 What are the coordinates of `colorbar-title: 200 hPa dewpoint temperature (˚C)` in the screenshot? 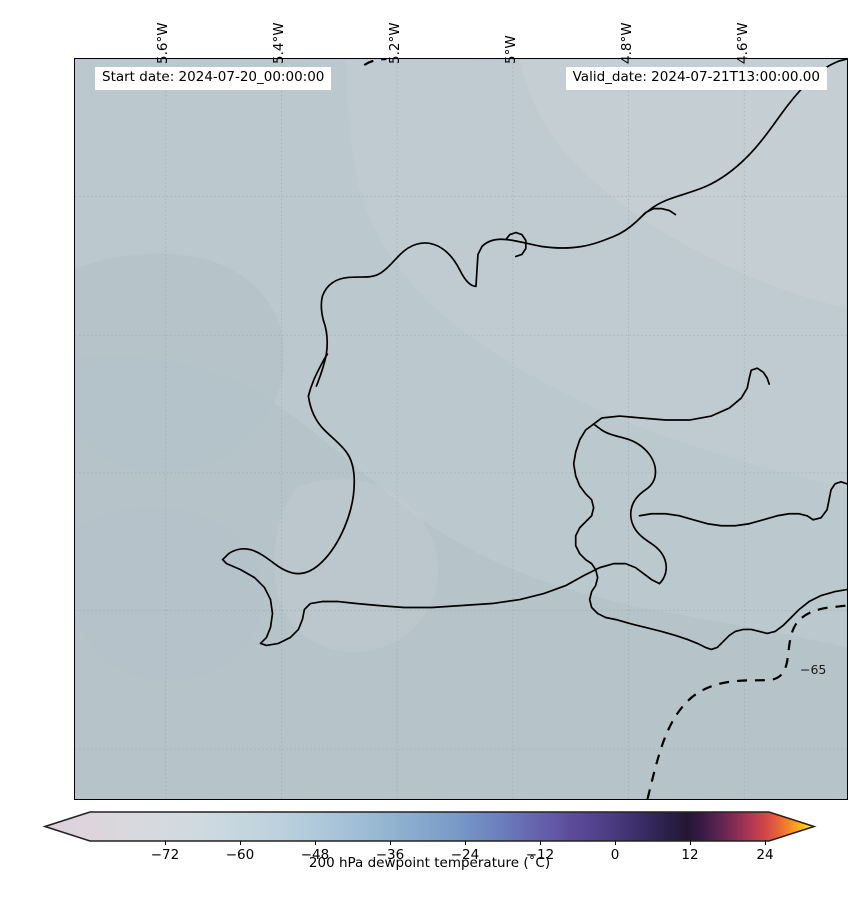 It's located at (429, 863).